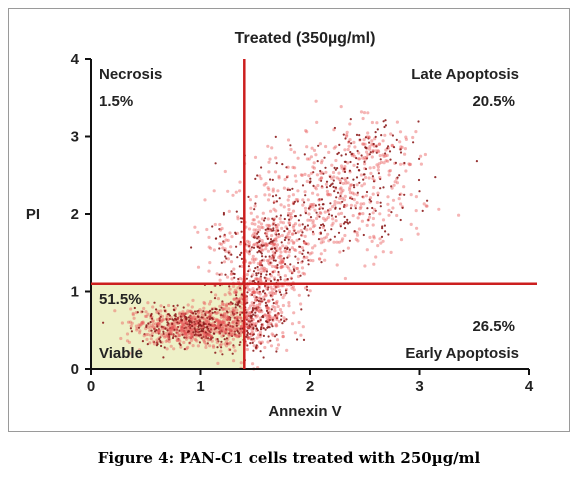  What do you see at coordinates (33, 214) in the screenshot?
I see `y-axis-label: PI` at bounding box center [33, 214].